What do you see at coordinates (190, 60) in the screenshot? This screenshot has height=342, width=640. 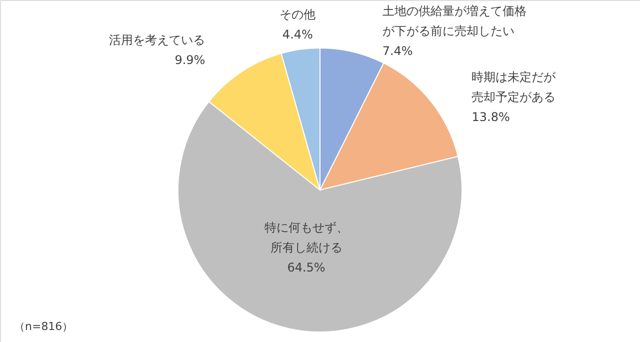 I see `data-label: 9.9%` at bounding box center [190, 60].